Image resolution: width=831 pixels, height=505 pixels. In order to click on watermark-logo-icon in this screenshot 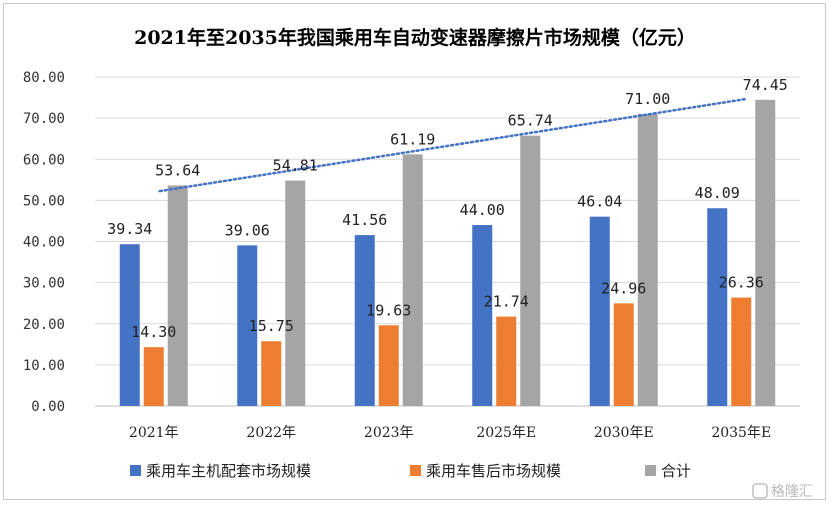, I will do `click(760, 491)`.